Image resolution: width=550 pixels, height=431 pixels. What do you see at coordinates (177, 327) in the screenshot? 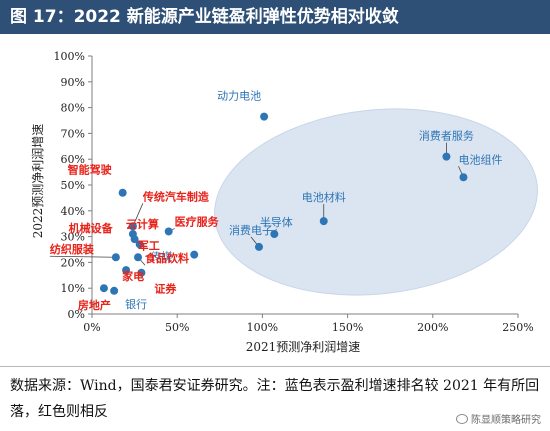
I see `x-tick-label: 50%` at bounding box center [177, 327].